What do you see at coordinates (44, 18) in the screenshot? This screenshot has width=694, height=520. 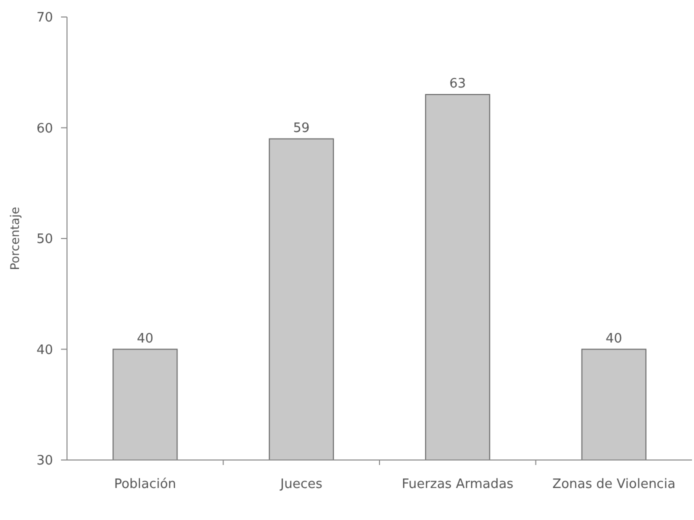 I see `y-tick-label: 70` at bounding box center [44, 18].